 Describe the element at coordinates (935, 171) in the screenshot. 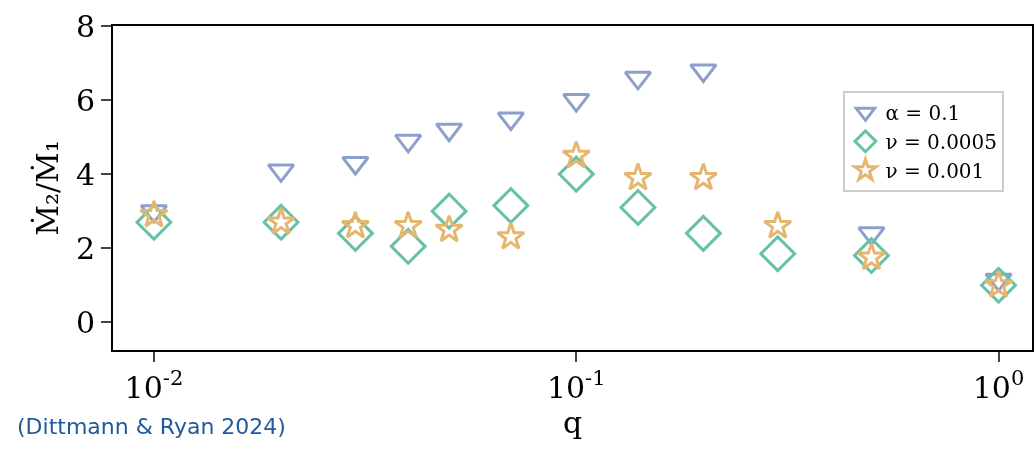

I see `legend-label: ν = 0.001` at that location.